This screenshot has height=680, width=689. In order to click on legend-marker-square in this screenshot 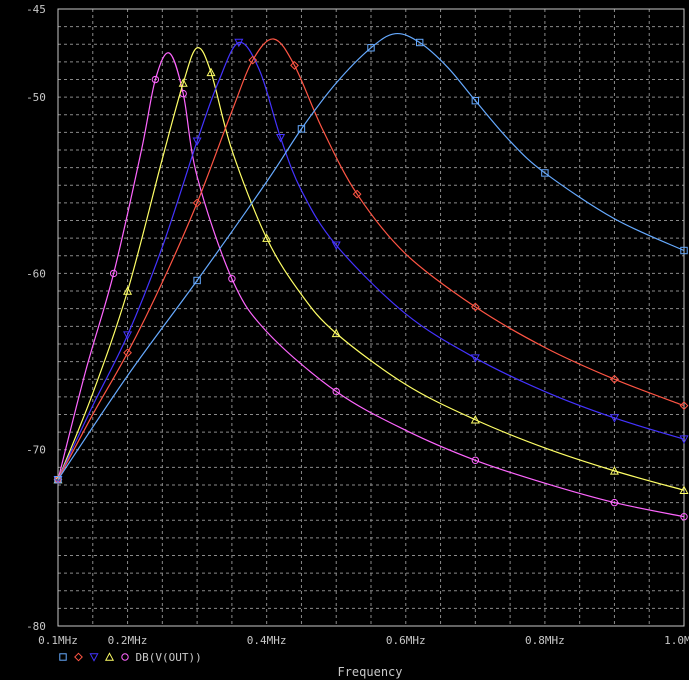, I will do `click(63, 657)`.